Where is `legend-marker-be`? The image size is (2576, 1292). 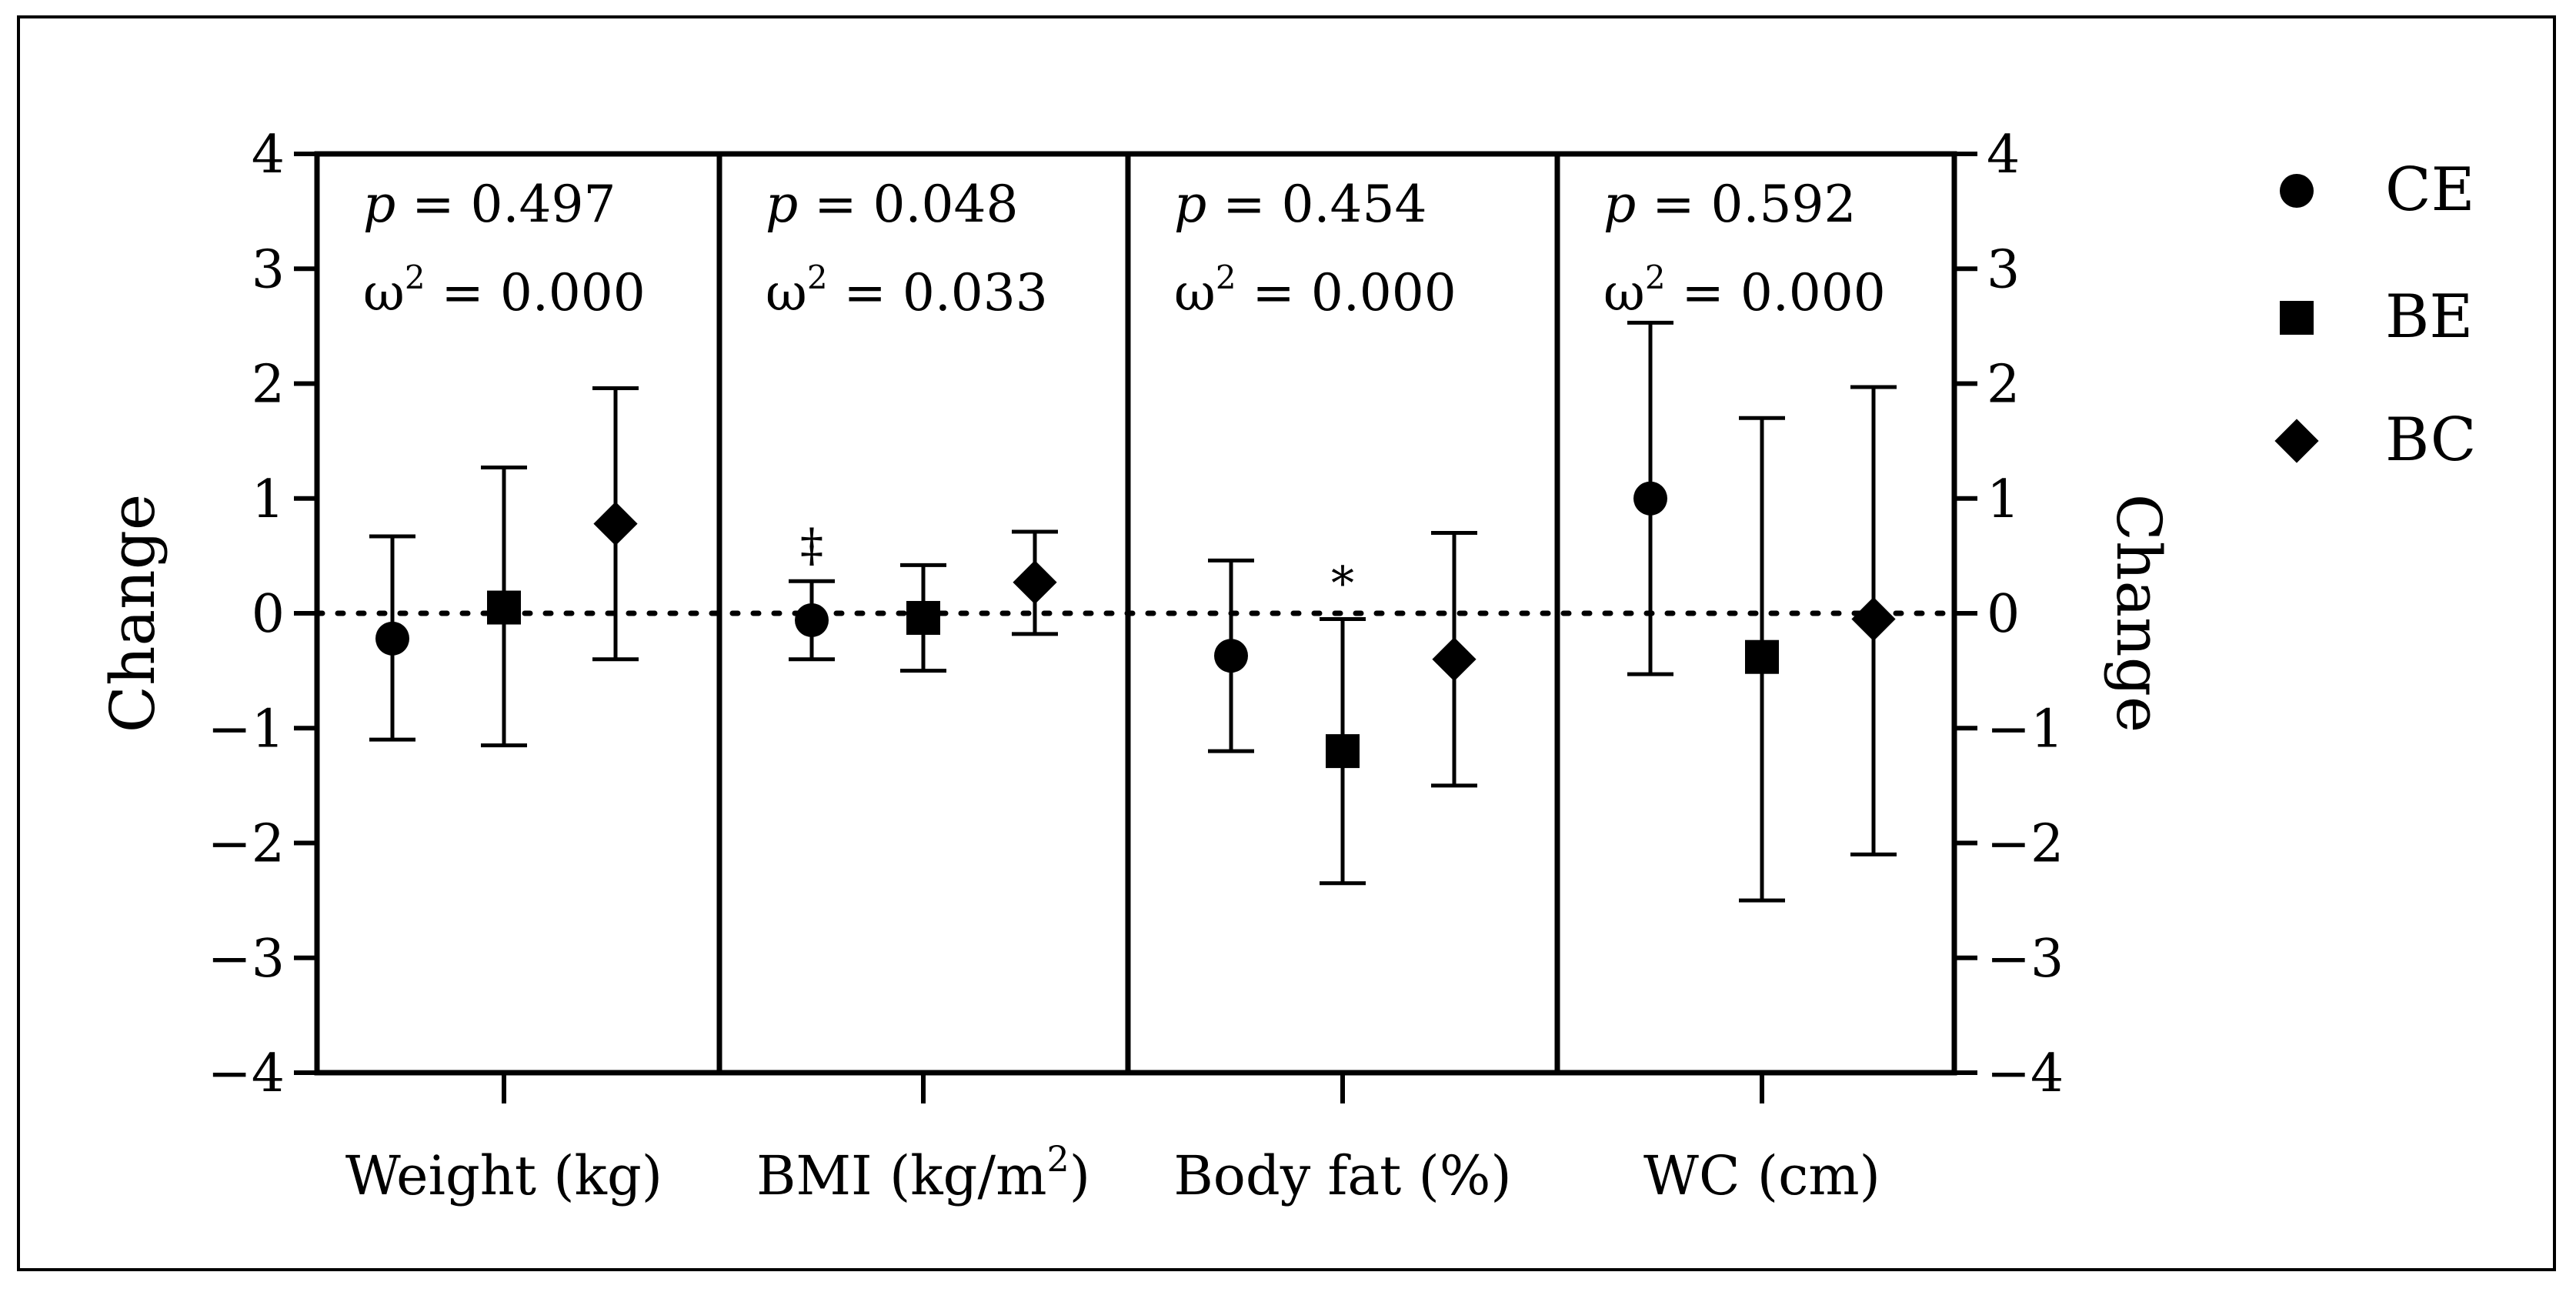
legend-marker-be is located at coordinates (2297, 318).